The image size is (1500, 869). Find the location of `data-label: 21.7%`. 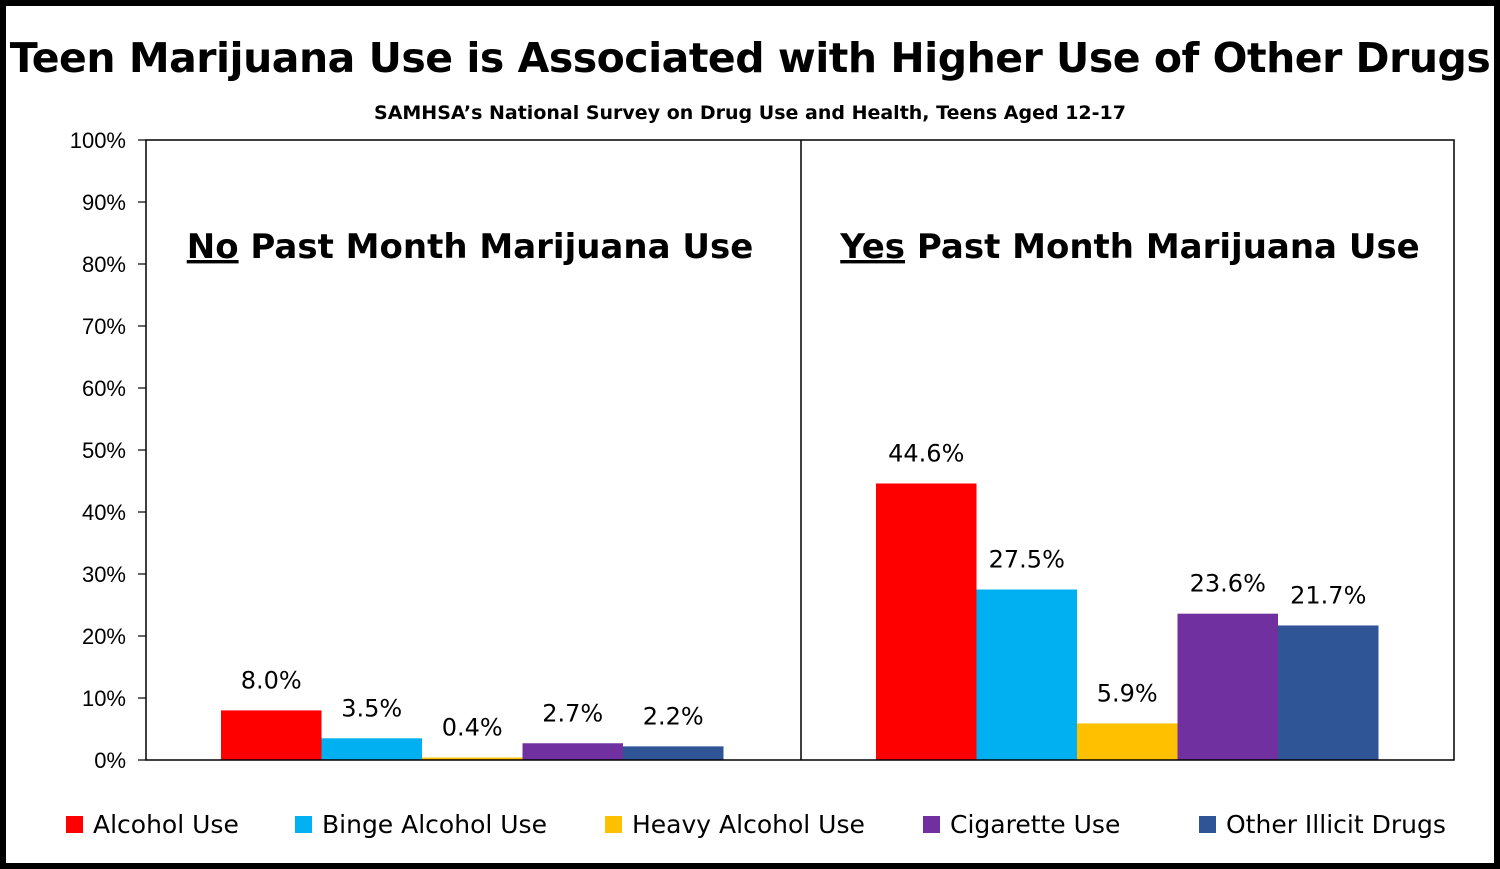

data-label: 21.7% is located at coordinates (1328, 595).